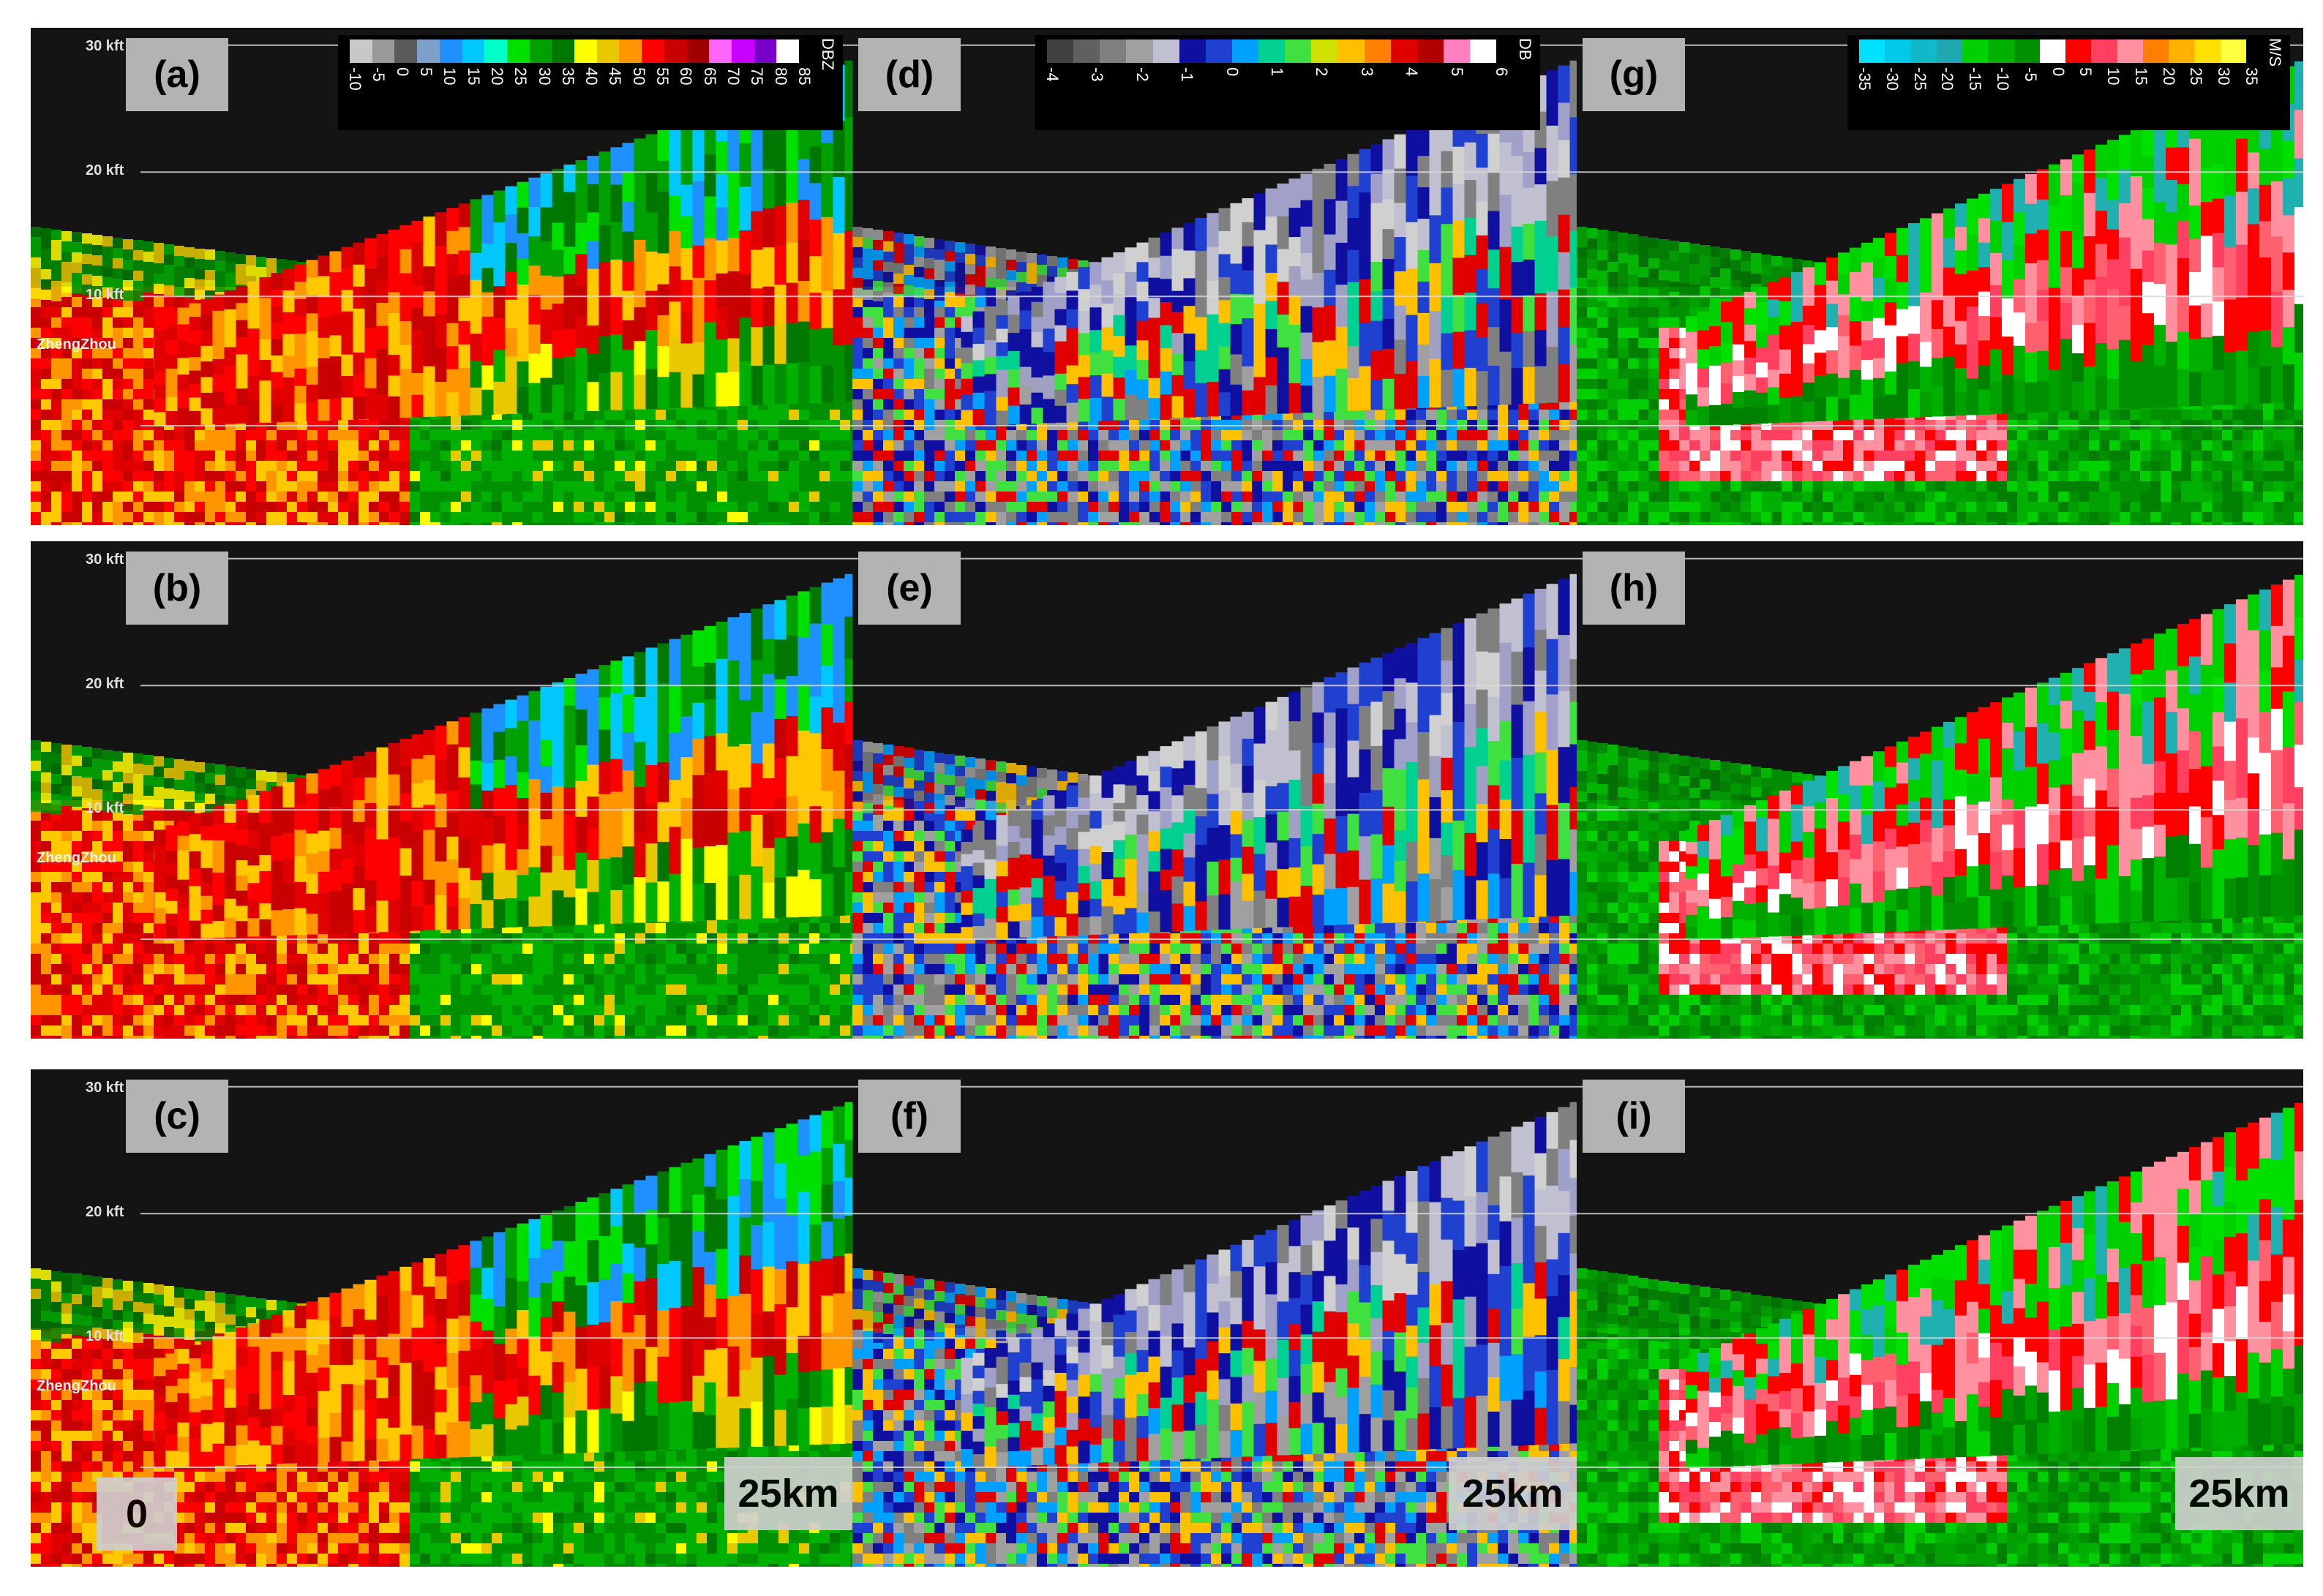 The width and height of the screenshot is (2323, 1596). I want to click on panel-label-e: (e), so click(910, 588).